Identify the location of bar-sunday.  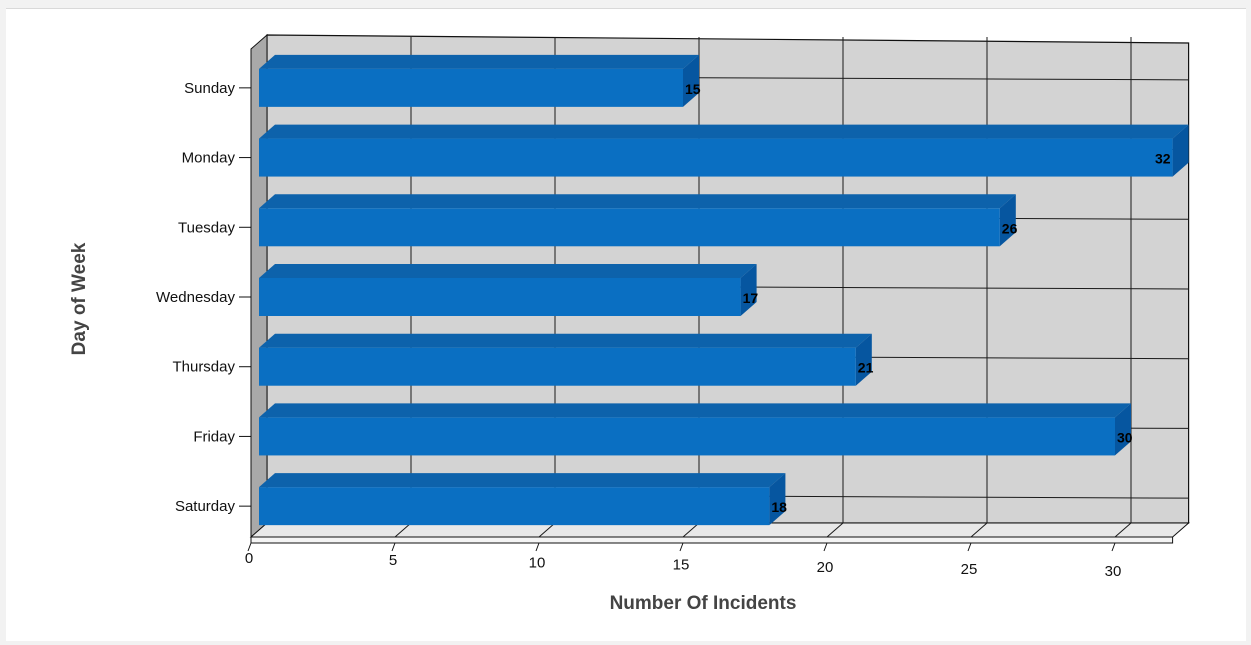
(471, 87).